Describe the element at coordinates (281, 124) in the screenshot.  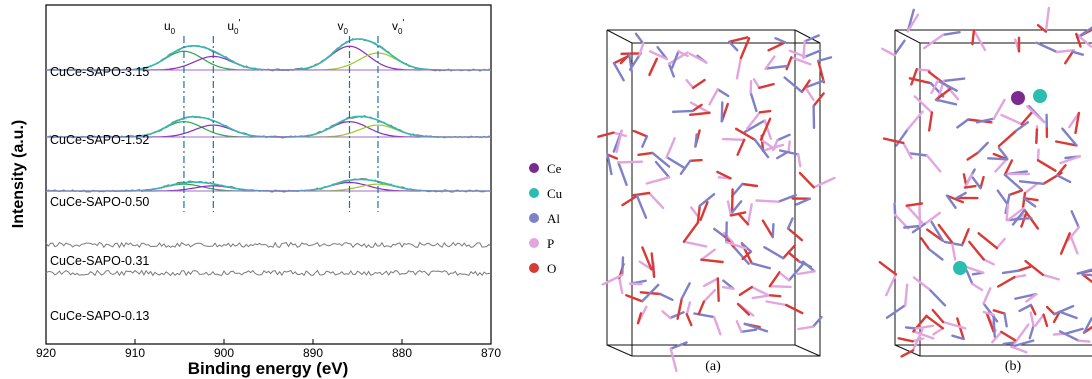
I see `peak-reference-lines` at that location.